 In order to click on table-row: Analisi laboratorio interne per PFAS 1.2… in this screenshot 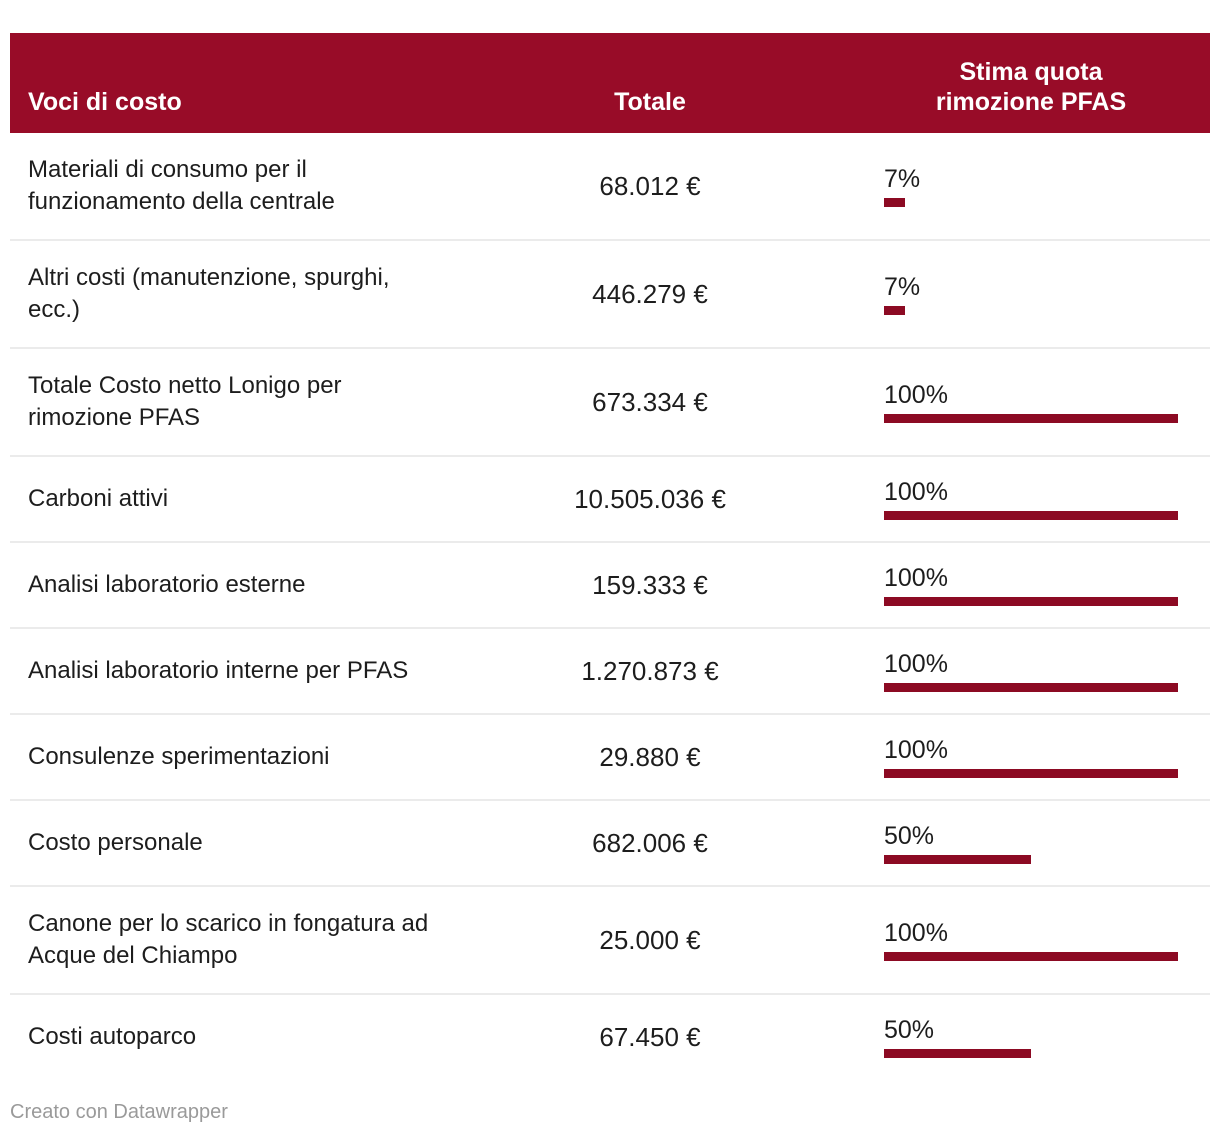, I will do `click(610, 672)`.